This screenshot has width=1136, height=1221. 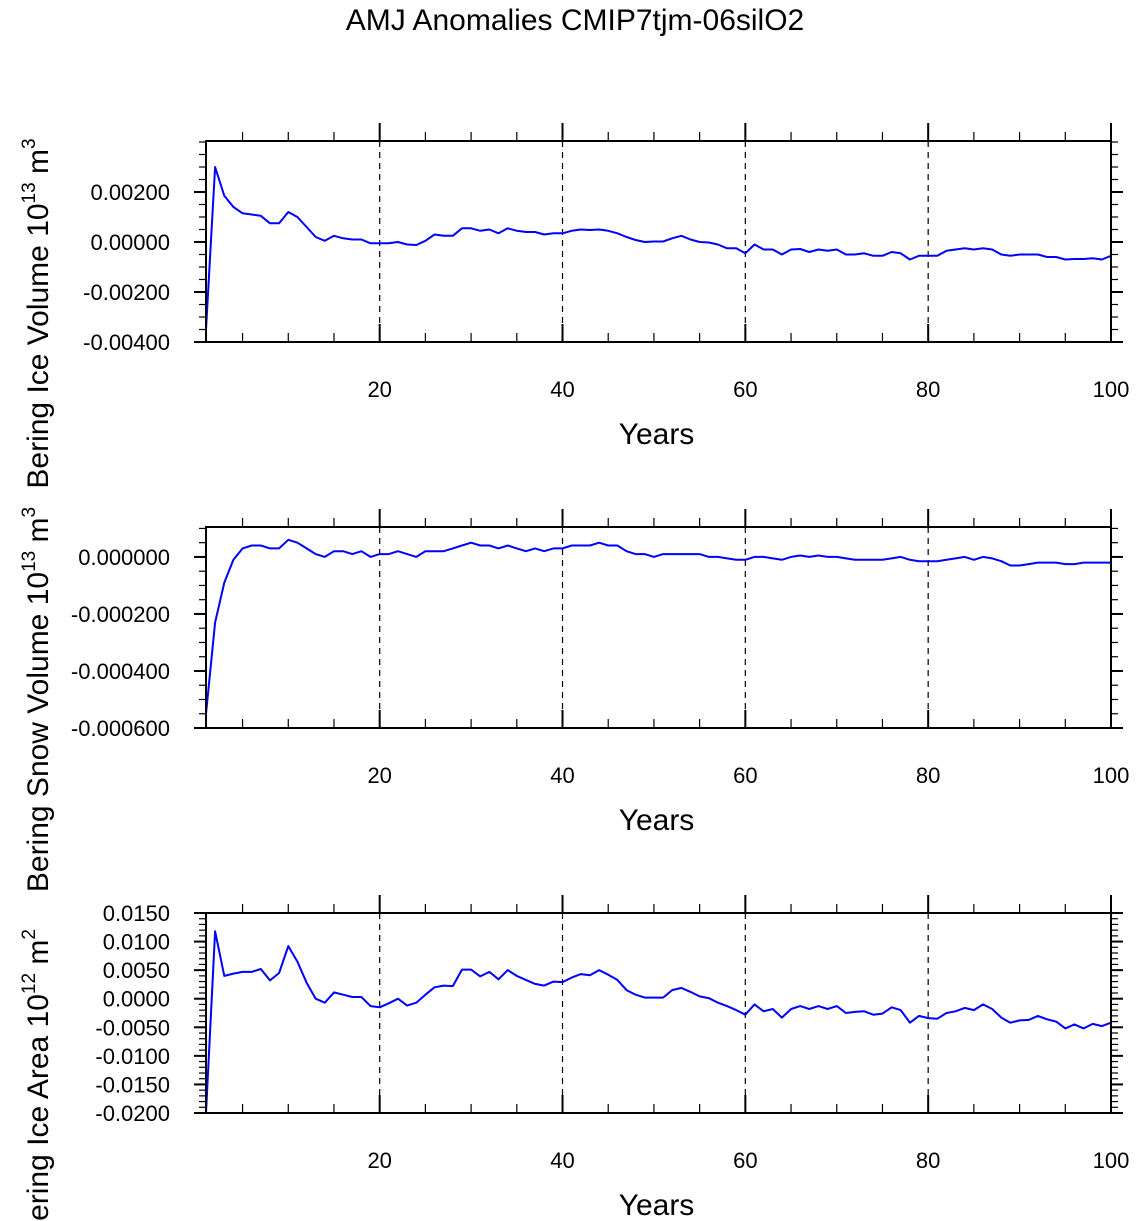 What do you see at coordinates (132, 1027) in the screenshot?
I see `y-tick-label: -0.0050` at bounding box center [132, 1027].